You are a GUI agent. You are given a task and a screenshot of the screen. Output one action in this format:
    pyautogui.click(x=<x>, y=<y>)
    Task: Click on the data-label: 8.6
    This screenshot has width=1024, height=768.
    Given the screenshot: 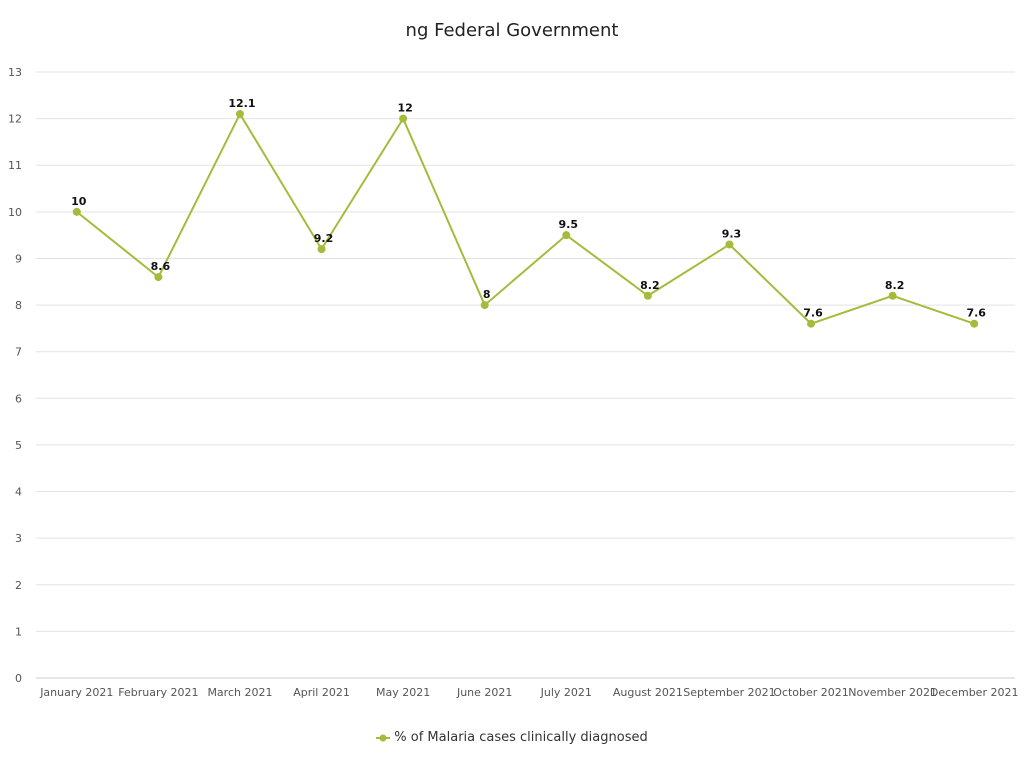 What is the action you would take?
    pyautogui.click(x=161, y=266)
    